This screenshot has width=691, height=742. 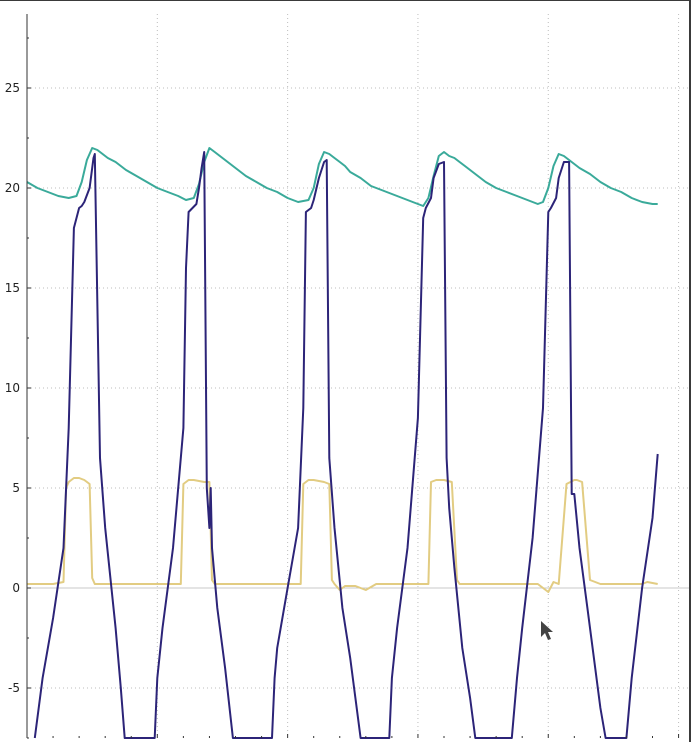 What do you see at coordinates (345, 0) in the screenshot?
I see `top-border` at bounding box center [345, 0].